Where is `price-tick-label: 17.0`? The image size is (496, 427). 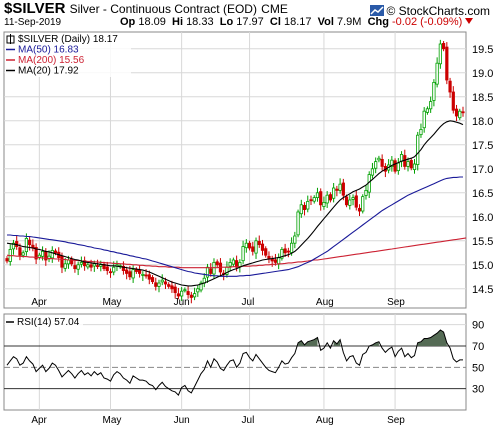
price-tick-label: 17.0 is located at coordinates (482, 170).